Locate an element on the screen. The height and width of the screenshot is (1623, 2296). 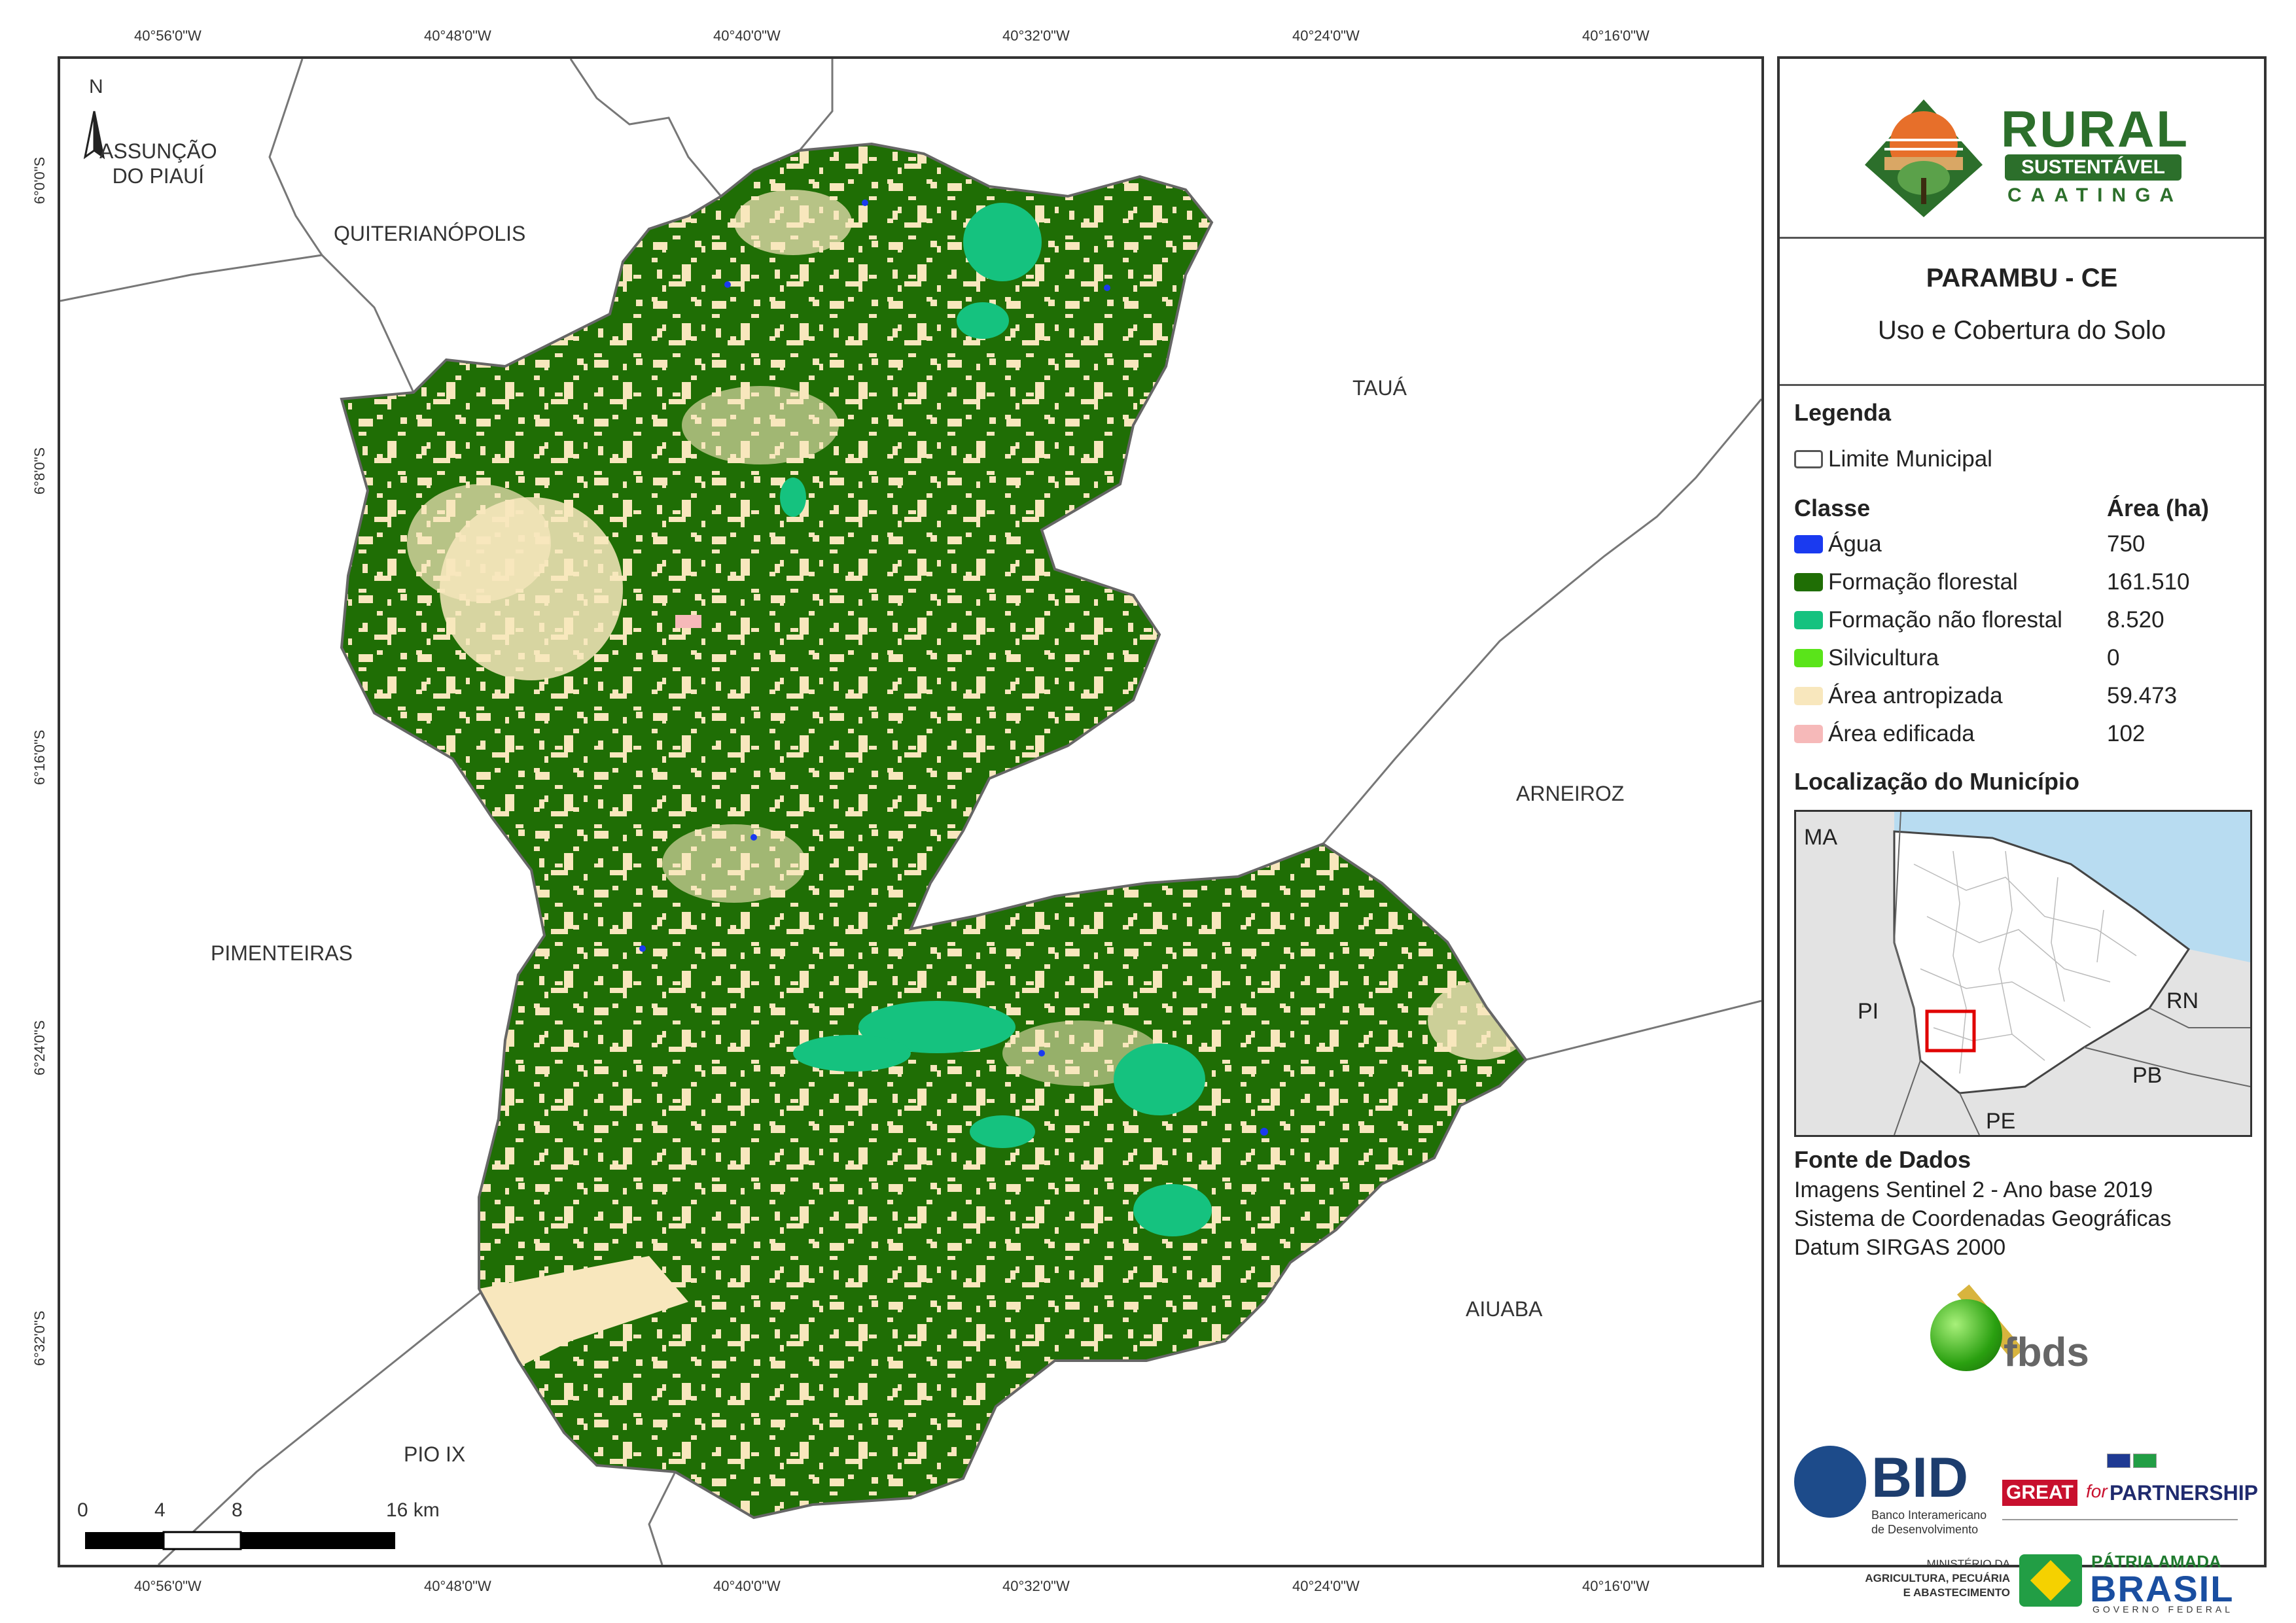
legend-boundary: Limite Municipal is located at coordinates (1893, 459).